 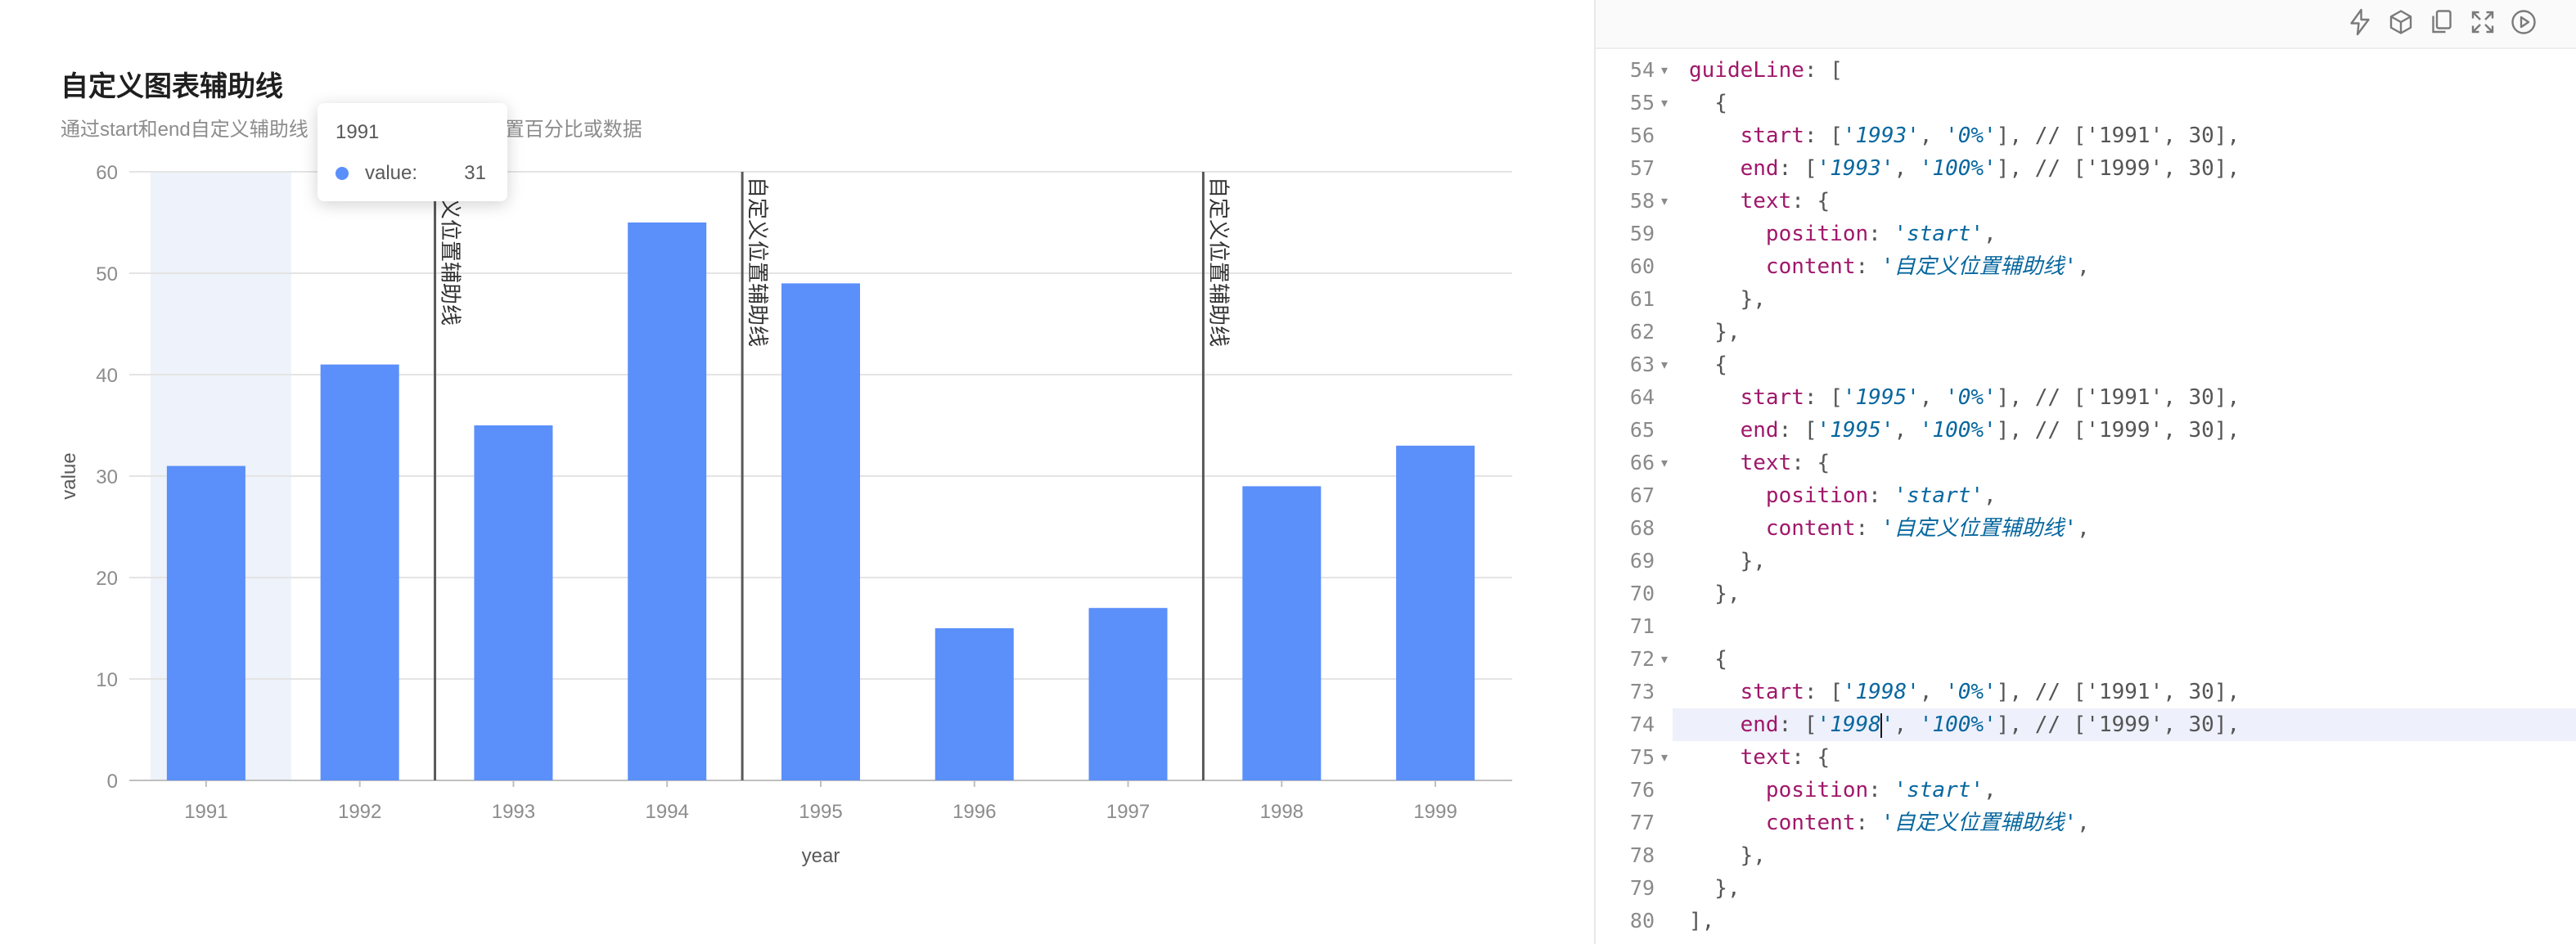 I want to click on line-number: 55, so click(x=1642, y=103).